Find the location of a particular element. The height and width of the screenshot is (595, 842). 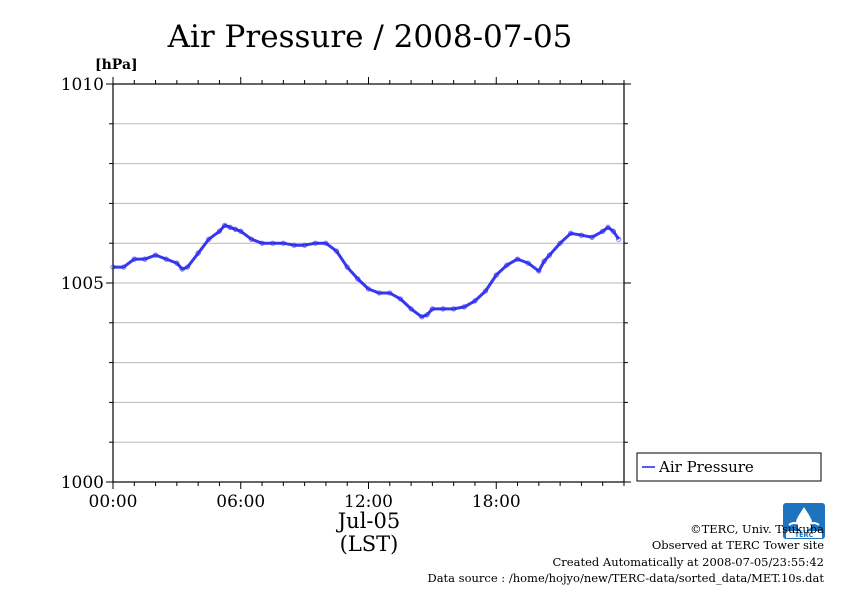

x-tick-label: 18:00 is located at coordinates (496, 502).